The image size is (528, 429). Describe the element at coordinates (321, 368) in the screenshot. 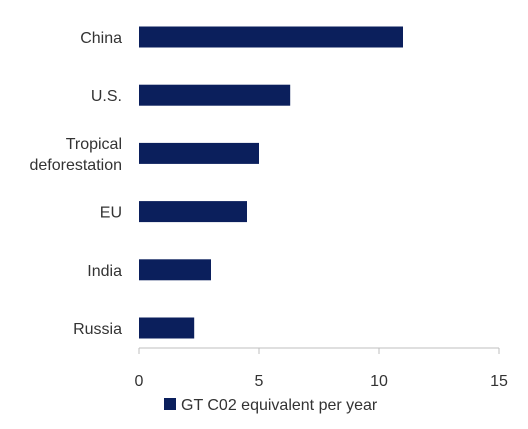

I see `x-axis: 0 5 10 15` at that location.